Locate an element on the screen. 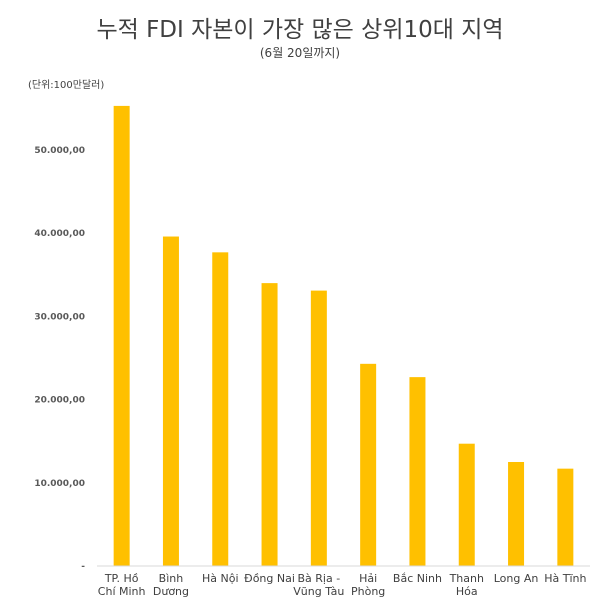  y-tick-label: - is located at coordinates (83, 567).